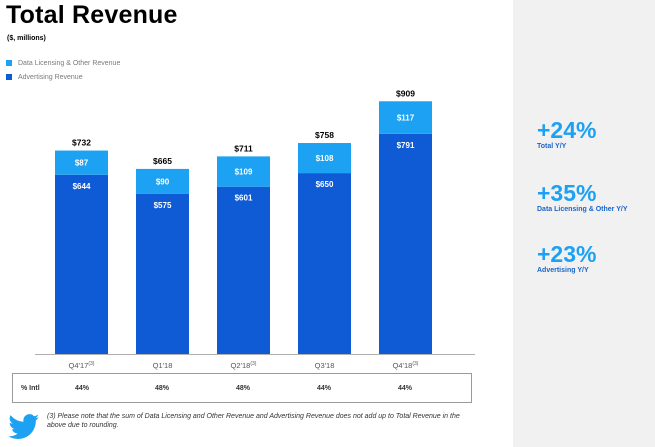 The width and height of the screenshot is (655, 447). I want to click on stat-data-licensing-label: Data Licensing & Other Y/Y, so click(582, 209).